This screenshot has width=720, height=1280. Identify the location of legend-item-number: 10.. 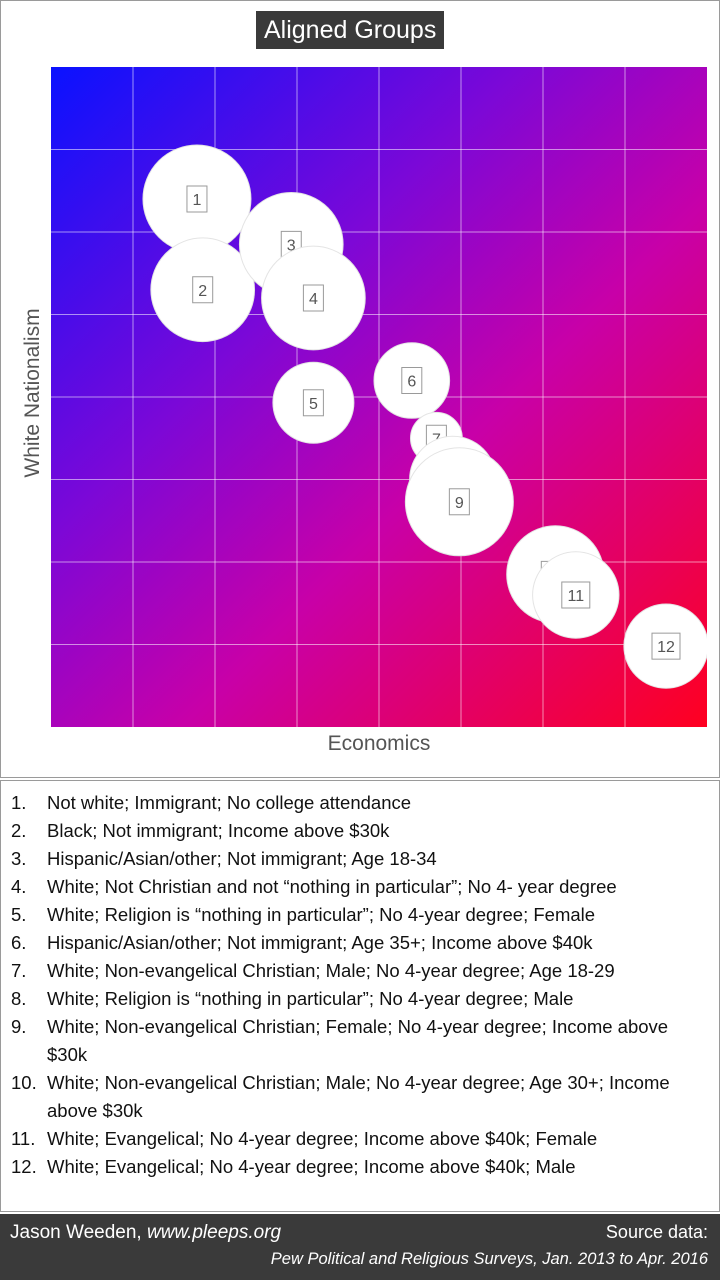
(24, 1082).